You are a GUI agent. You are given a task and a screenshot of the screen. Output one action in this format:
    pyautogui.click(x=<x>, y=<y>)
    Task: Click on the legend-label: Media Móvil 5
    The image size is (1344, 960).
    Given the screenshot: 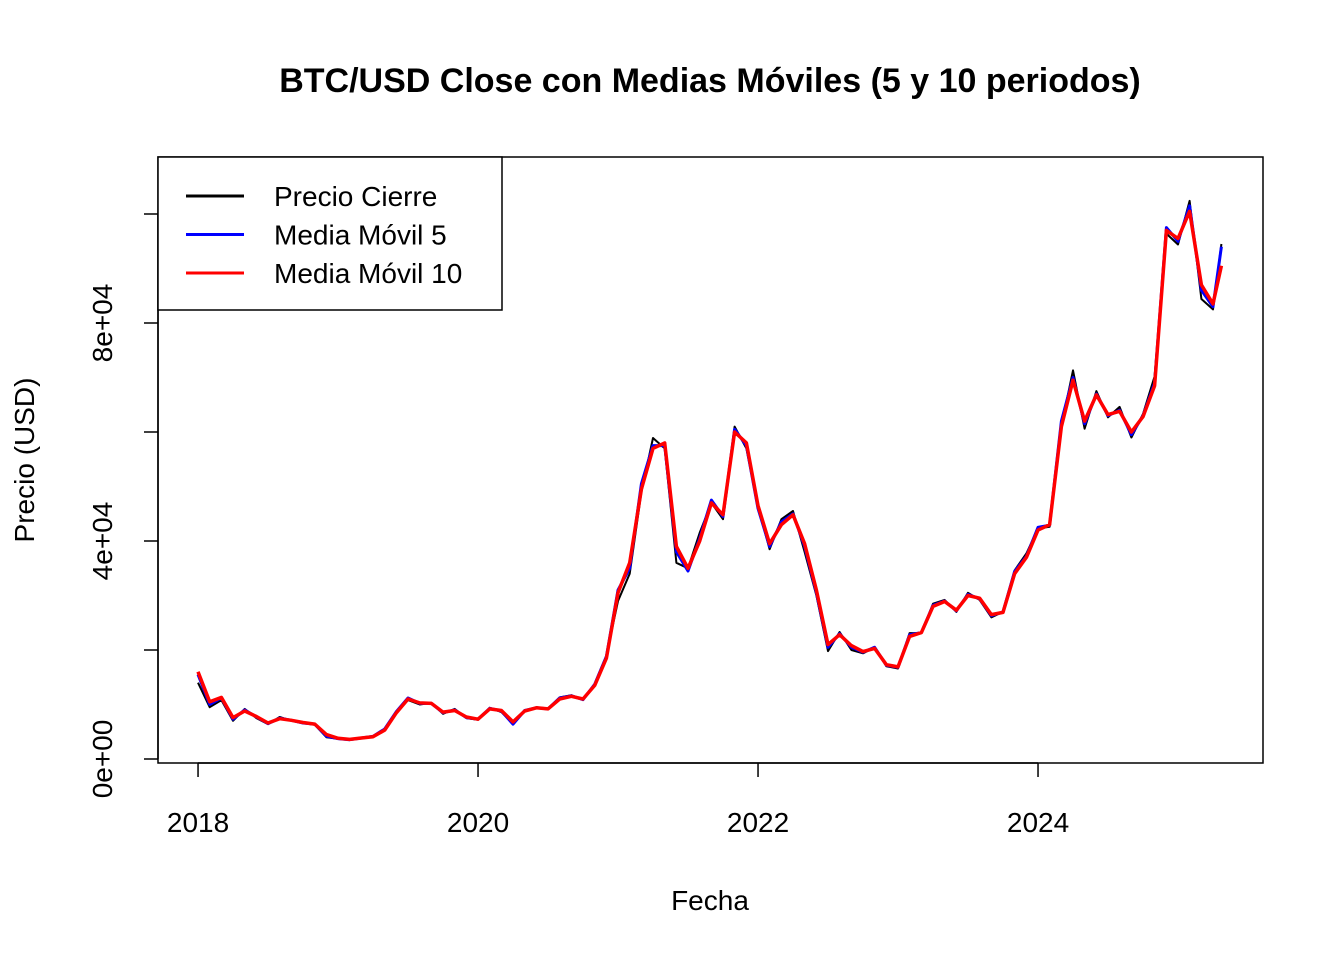 What is the action you would take?
    pyautogui.click(x=360, y=235)
    